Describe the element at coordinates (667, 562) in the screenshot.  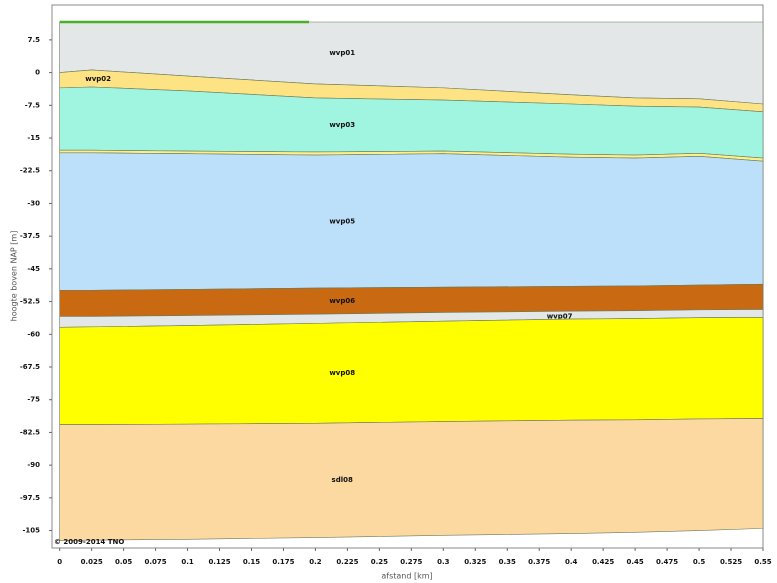
I see `x-tick-label: 0.475` at that location.